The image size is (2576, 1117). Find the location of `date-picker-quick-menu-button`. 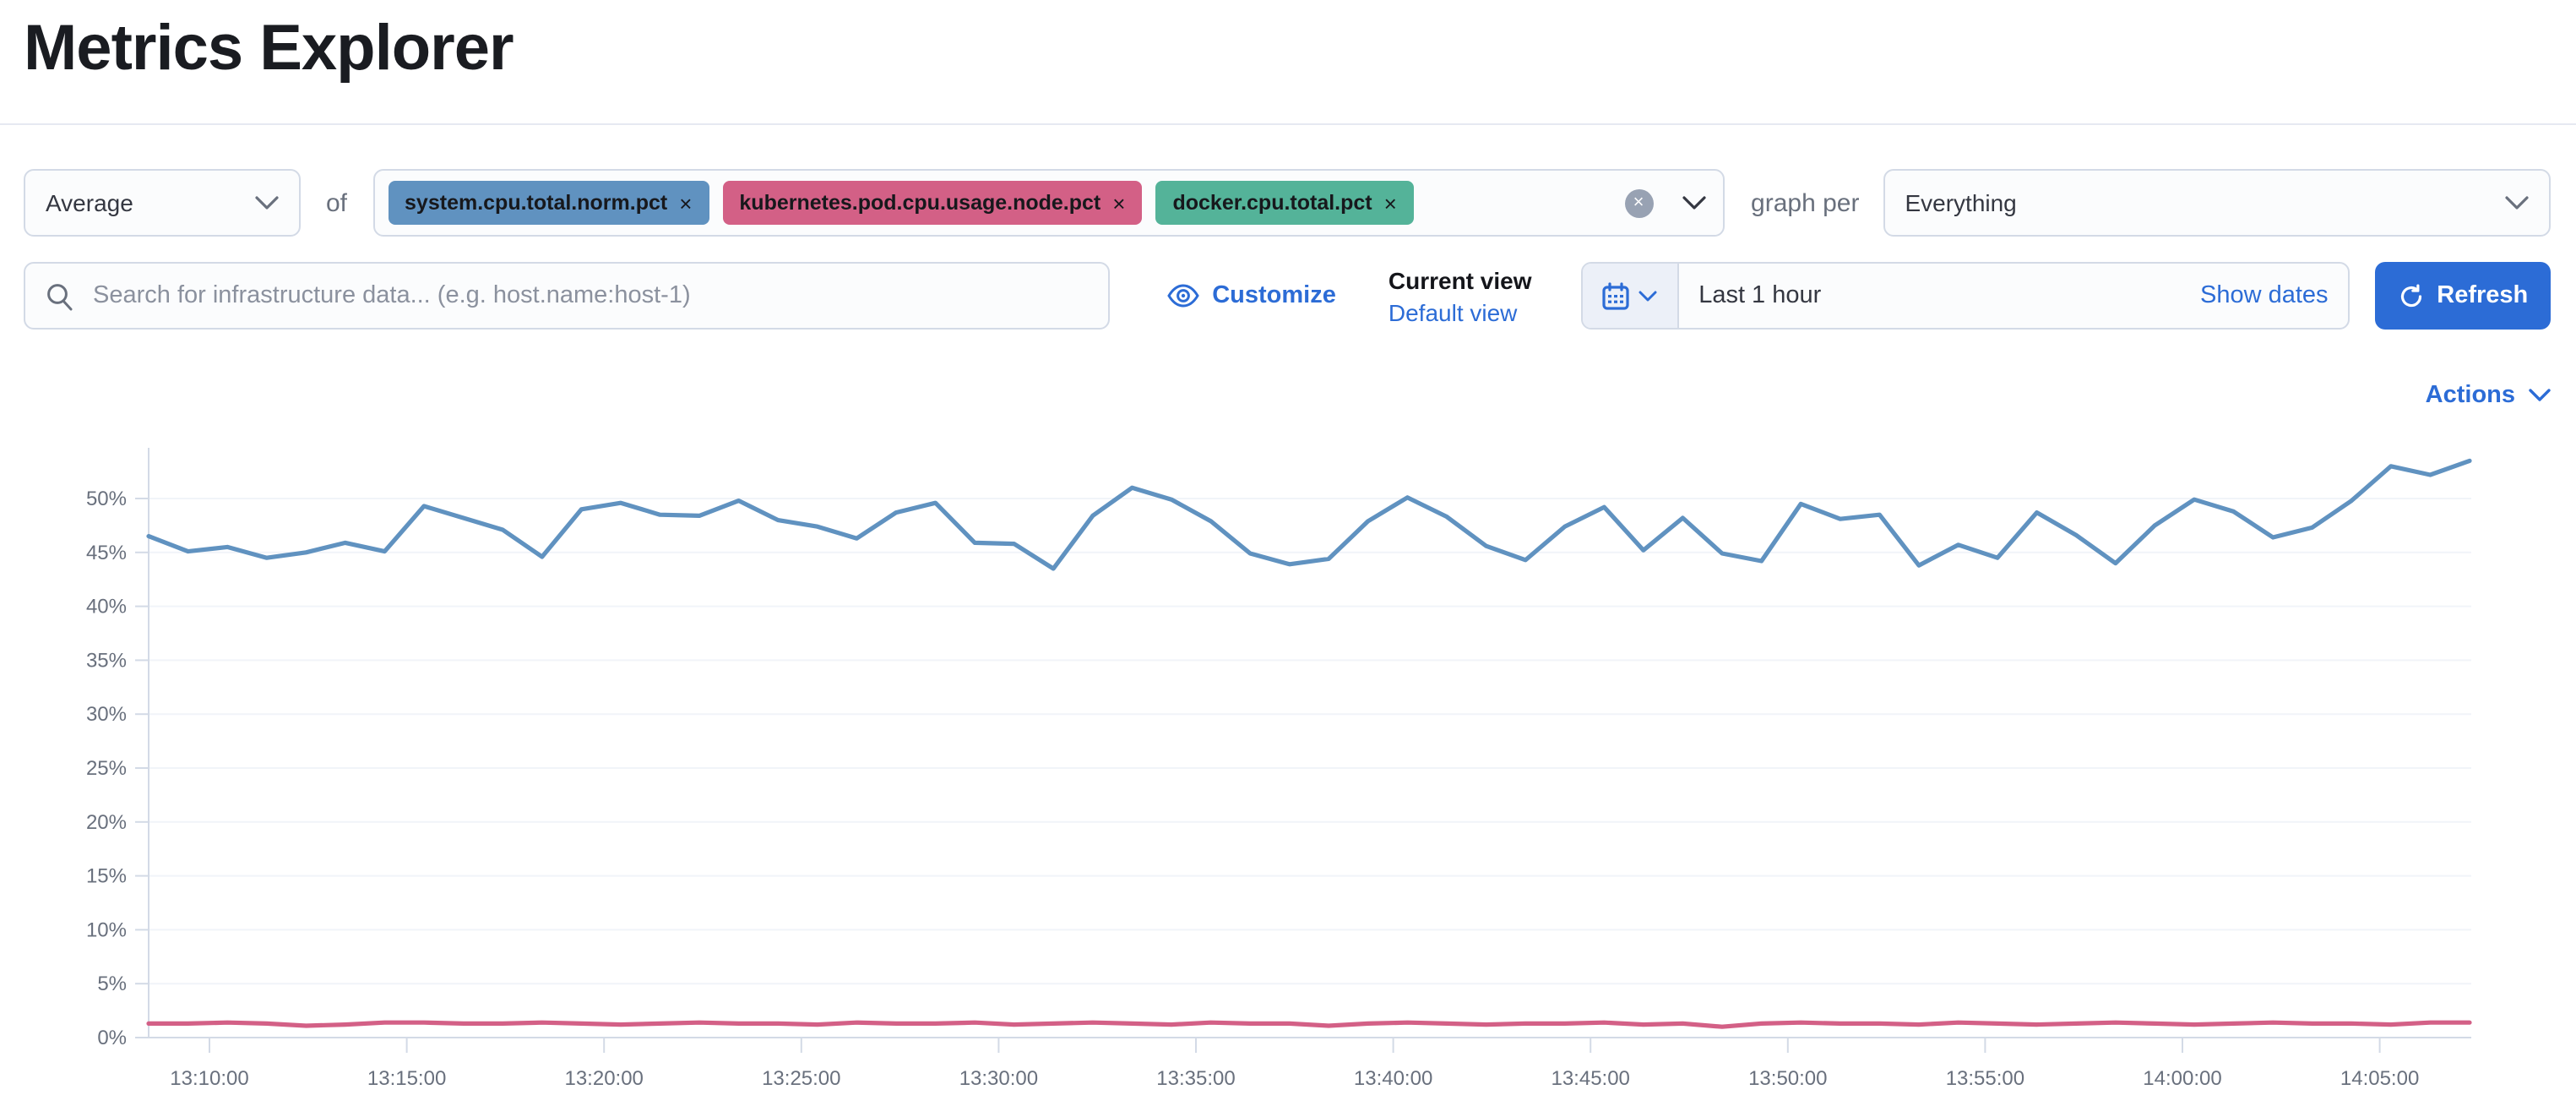

date-picker-quick-menu-button is located at coordinates (1630, 296).